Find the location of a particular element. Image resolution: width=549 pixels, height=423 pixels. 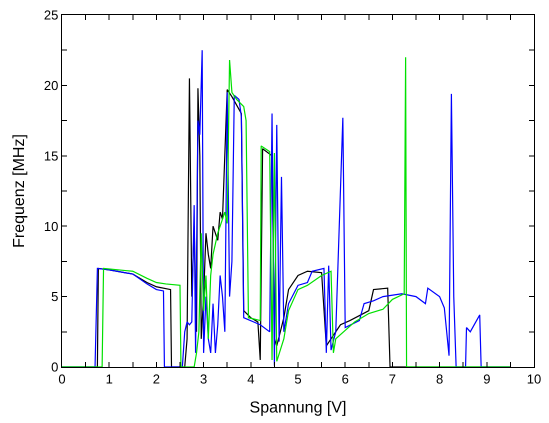

x-axis-title: Spannung [V] is located at coordinates (298, 407).